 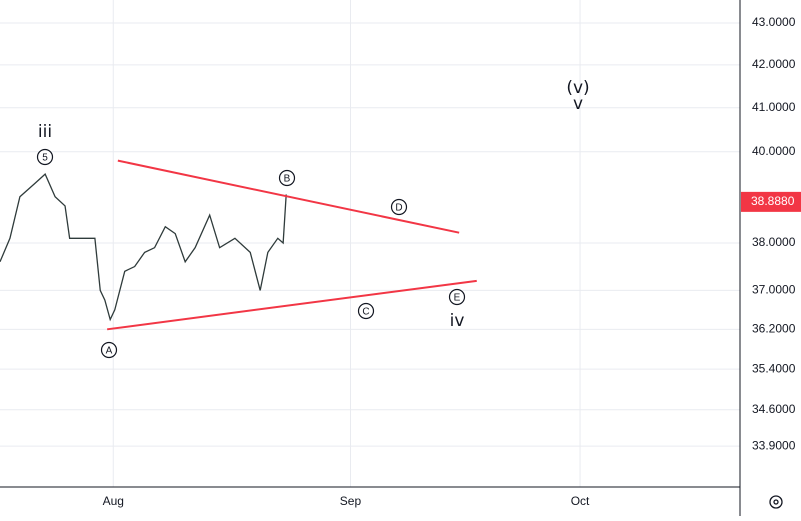 What do you see at coordinates (113, 501) in the screenshot?
I see `x-tick-label: Aug` at bounding box center [113, 501].